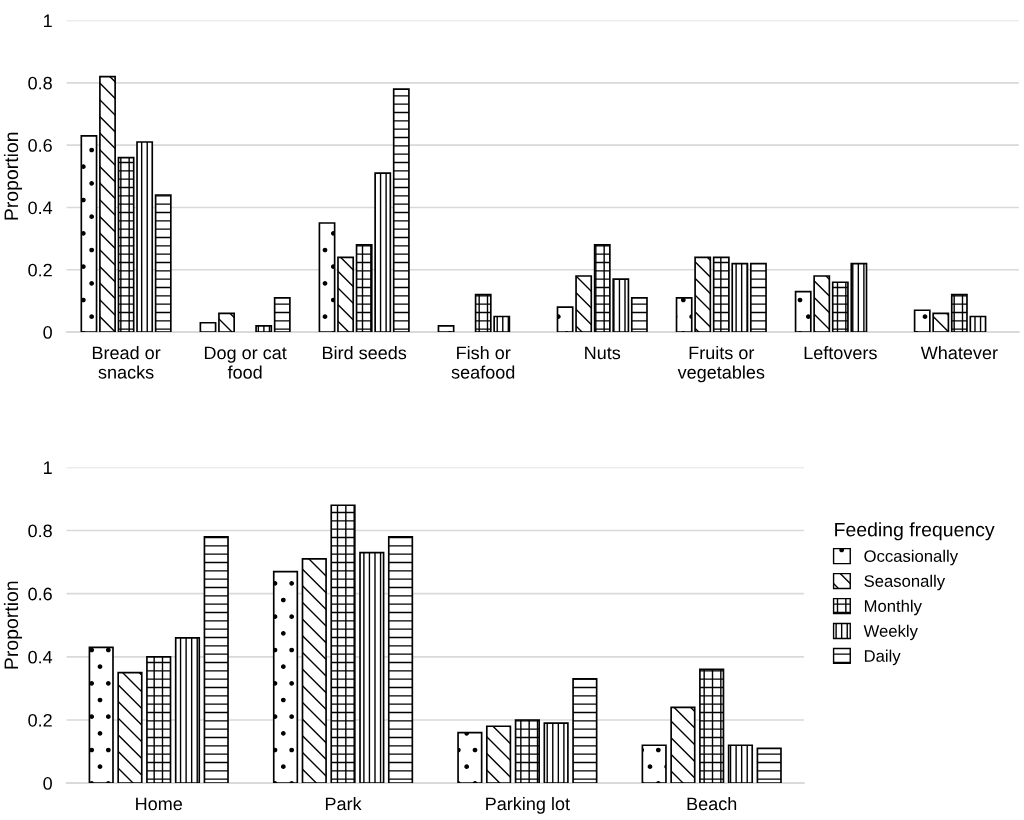 This screenshot has width=1024, height=820. Describe the element at coordinates (905, 582) in the screenshot. I see `legend-label: Seasonally` at that location.